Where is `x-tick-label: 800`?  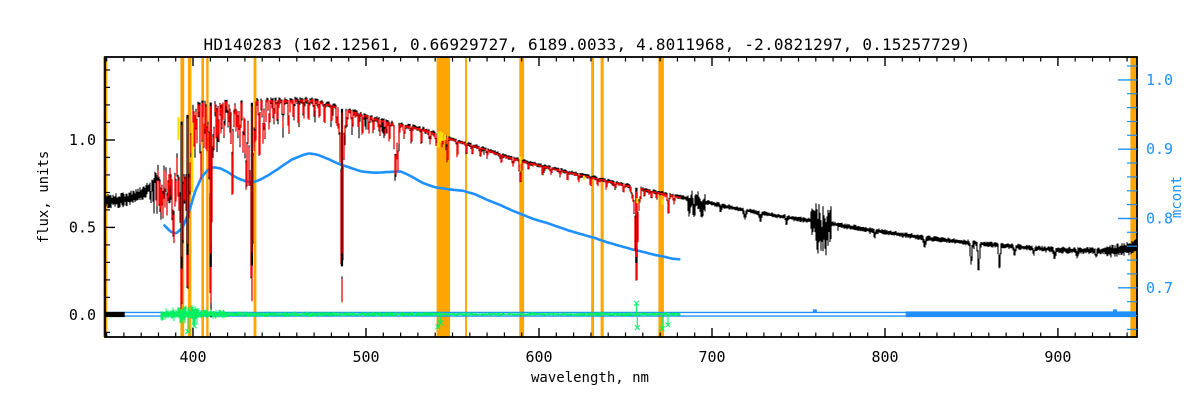 x-tick-label: 800 is located at coordinates (884, 357).